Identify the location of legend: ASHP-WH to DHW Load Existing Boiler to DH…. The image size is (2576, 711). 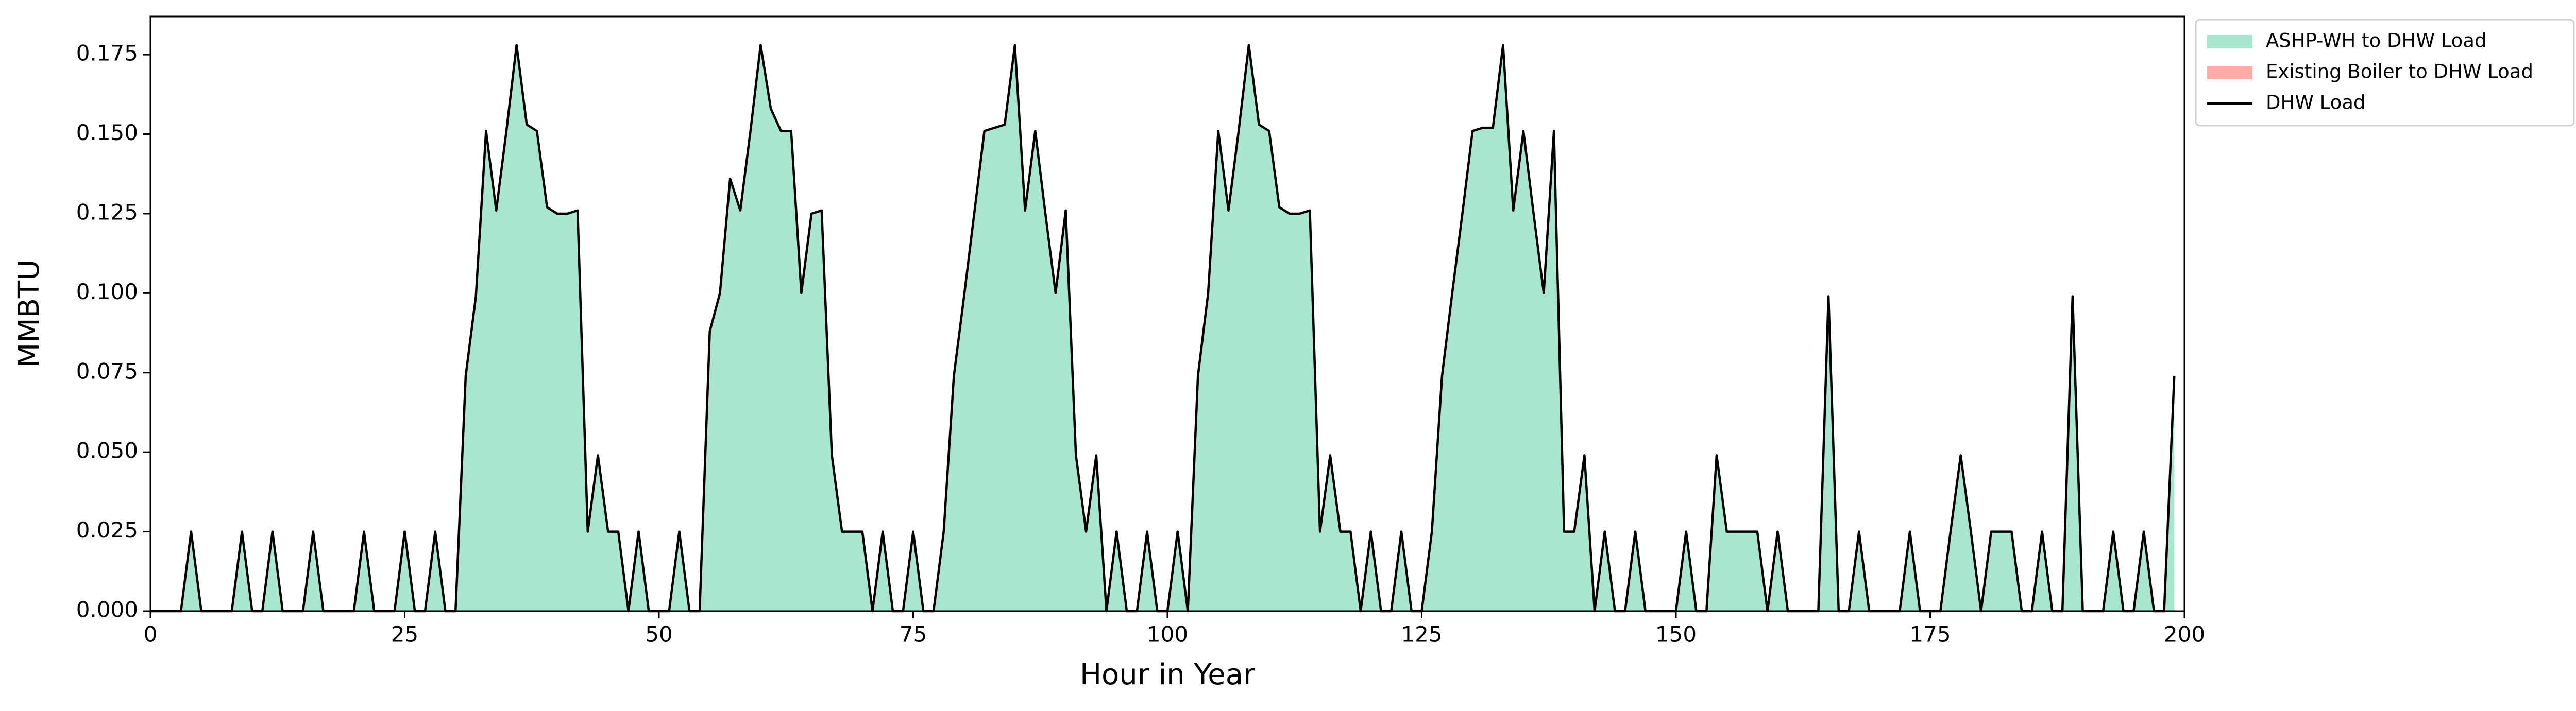
(2385, 73).